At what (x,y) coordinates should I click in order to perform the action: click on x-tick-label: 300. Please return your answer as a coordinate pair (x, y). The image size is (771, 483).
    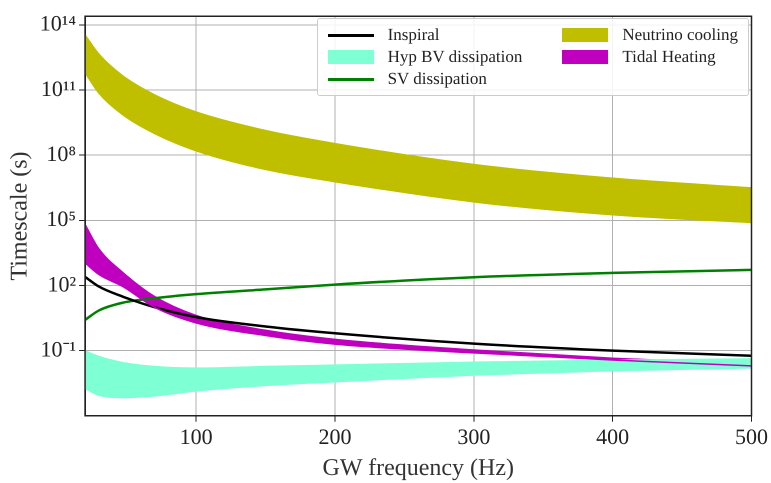
    Looking at the image, I should click on (473, 436).